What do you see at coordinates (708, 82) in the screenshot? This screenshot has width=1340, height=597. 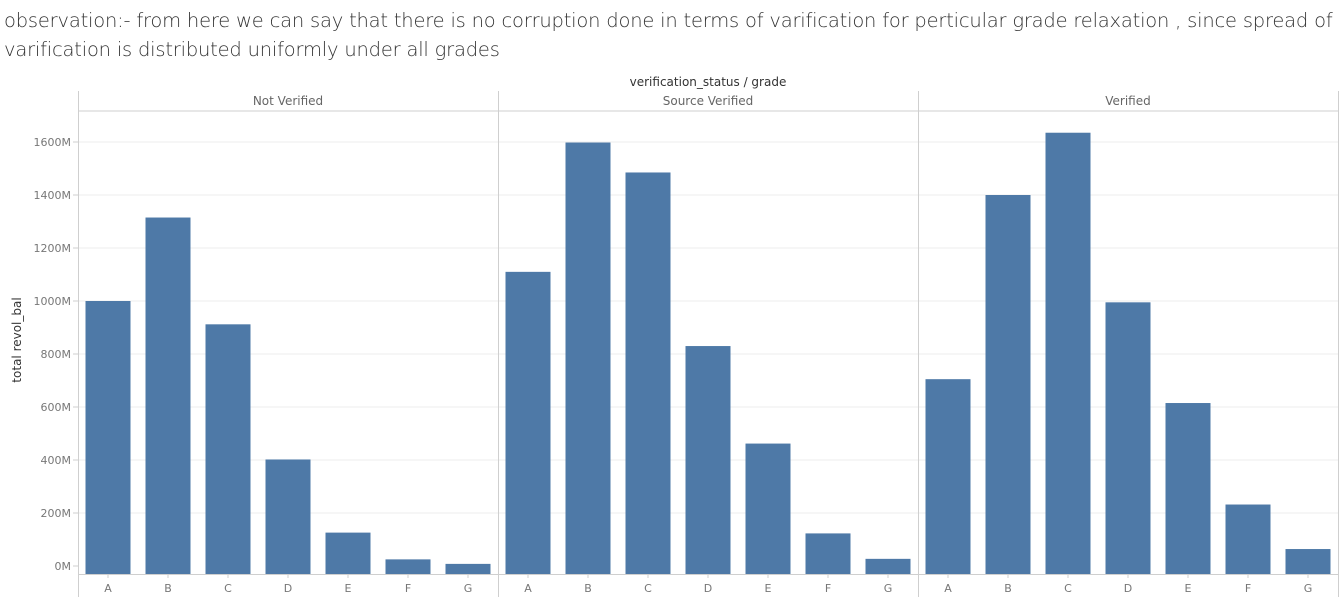 I see `chart-title: verification_status / grade` at bounding box center [708, 82].